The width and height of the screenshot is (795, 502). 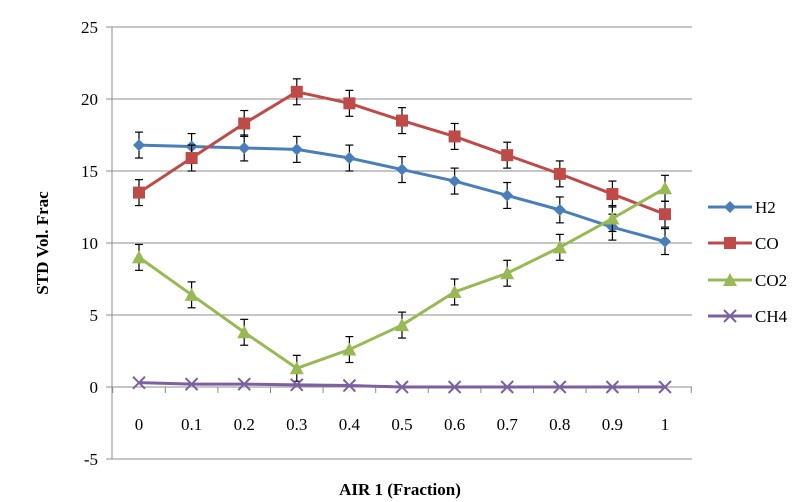 What do you see at coordinates (742, 207) in the screenshot?
I see `legend-item-h2: H2` at bounding box center [742, 207].